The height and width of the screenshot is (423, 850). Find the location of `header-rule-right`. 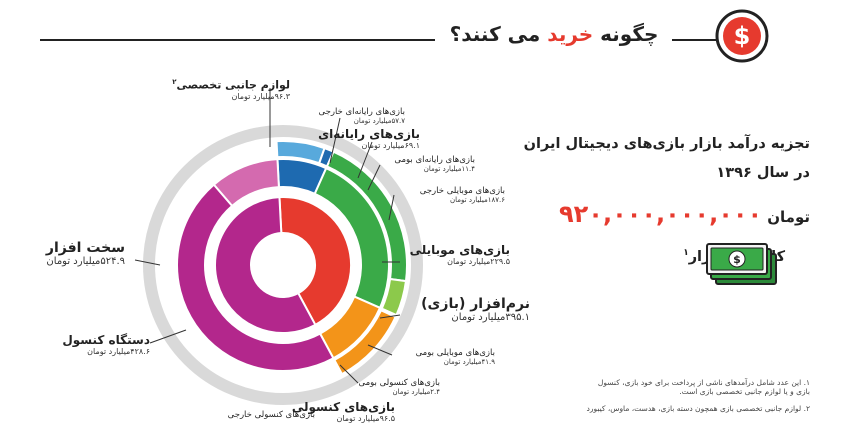

header-rule-right is located at coordinates (694, 40).